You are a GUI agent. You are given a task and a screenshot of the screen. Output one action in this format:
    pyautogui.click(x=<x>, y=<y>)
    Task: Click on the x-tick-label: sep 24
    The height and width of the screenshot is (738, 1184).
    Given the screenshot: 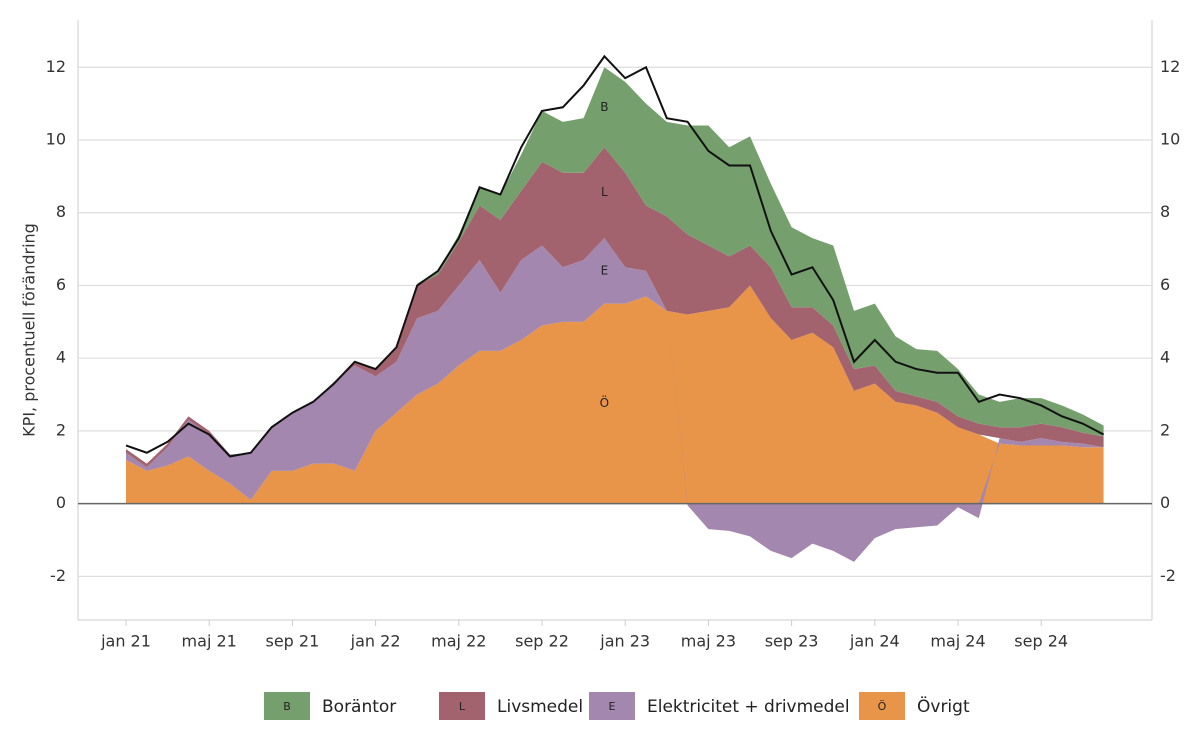 What is the action you would take?
    pyautogui.click(x=1041, y=641)
    